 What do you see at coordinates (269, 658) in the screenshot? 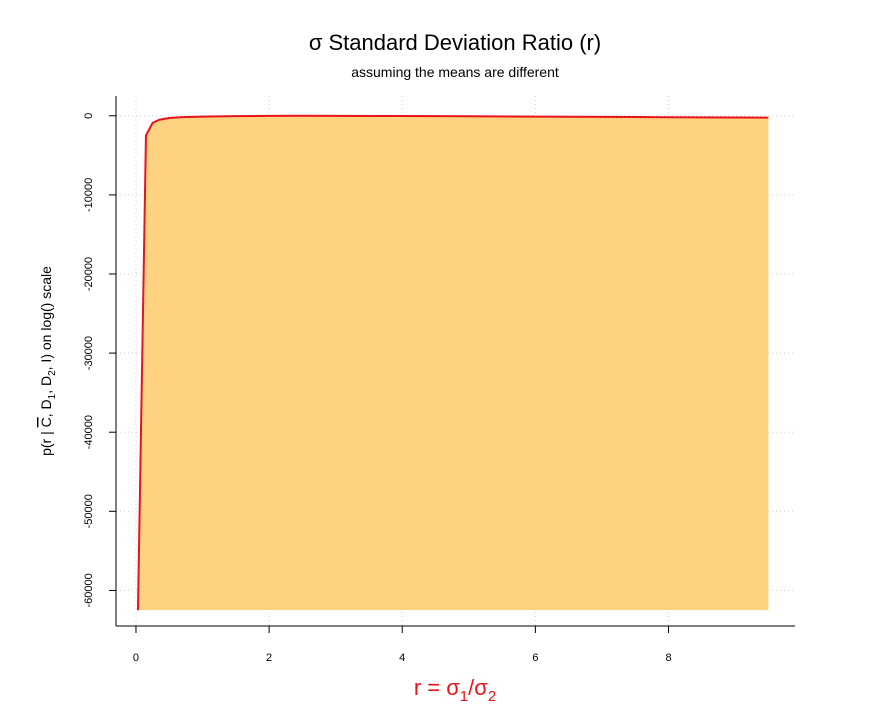
I see `x-tick-label: 2` at bounding box center [269, 658].